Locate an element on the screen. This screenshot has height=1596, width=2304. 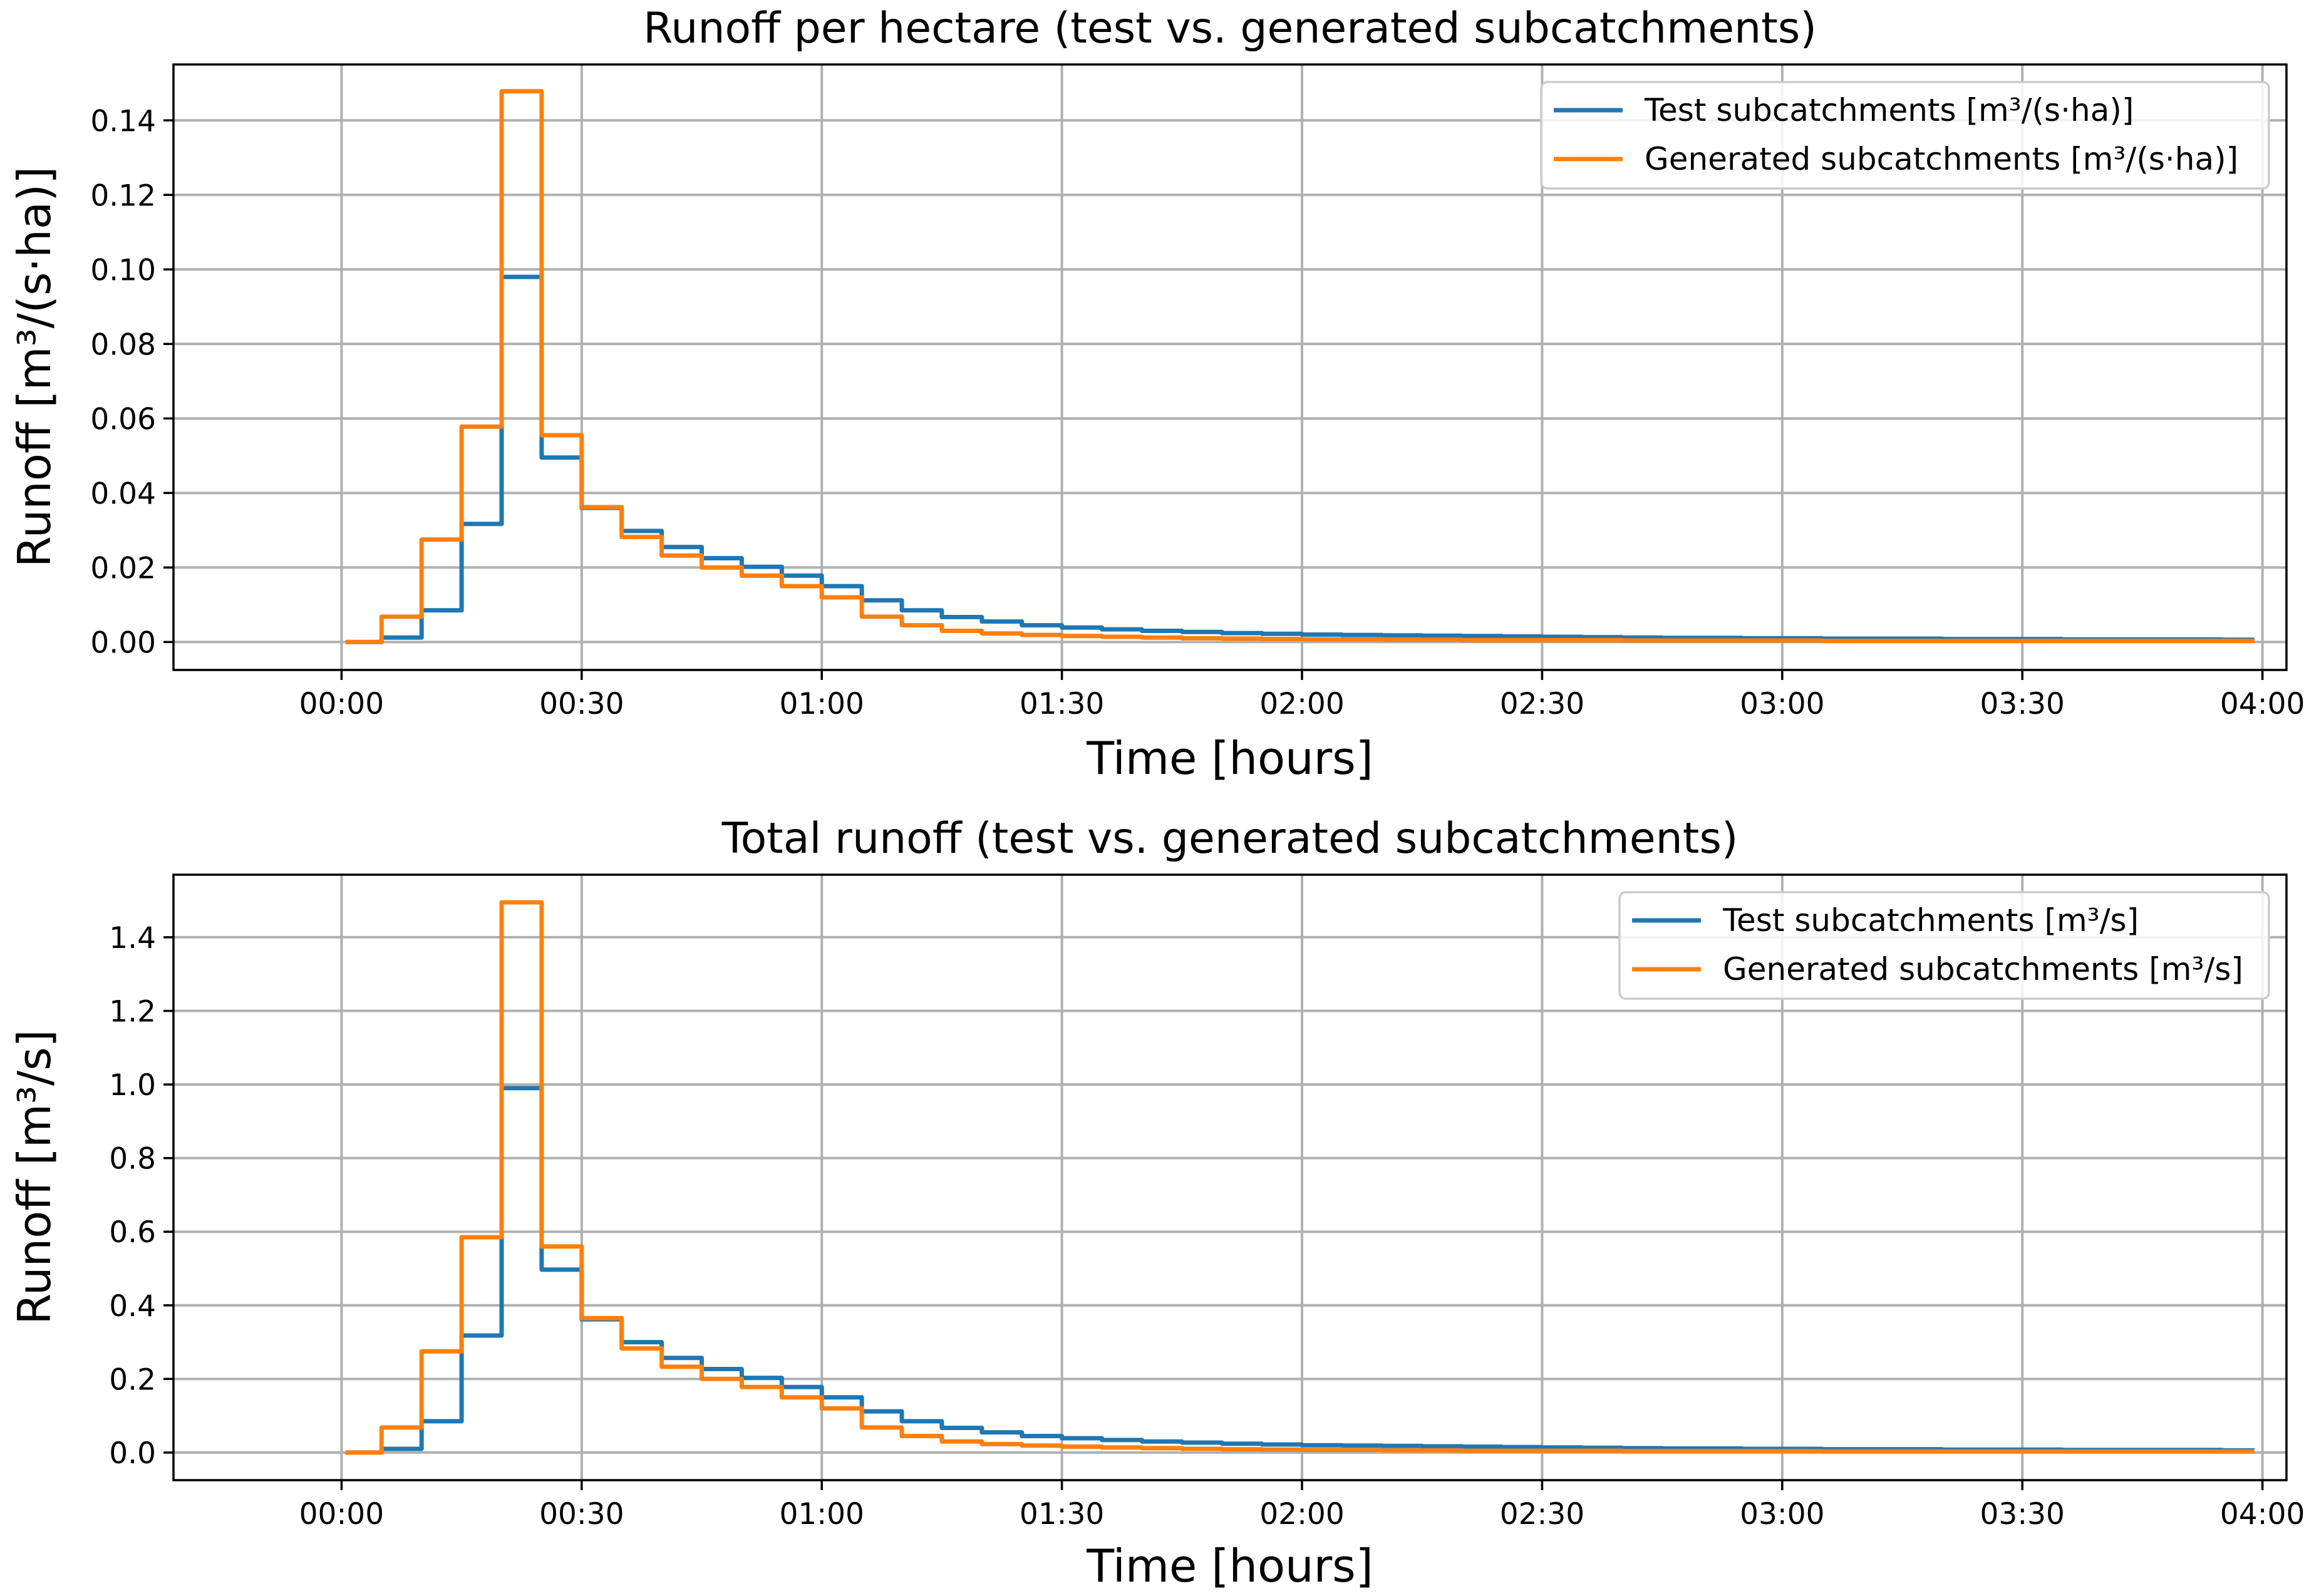
y-tick-label: 0.02 is located at coordinates (123, 568).